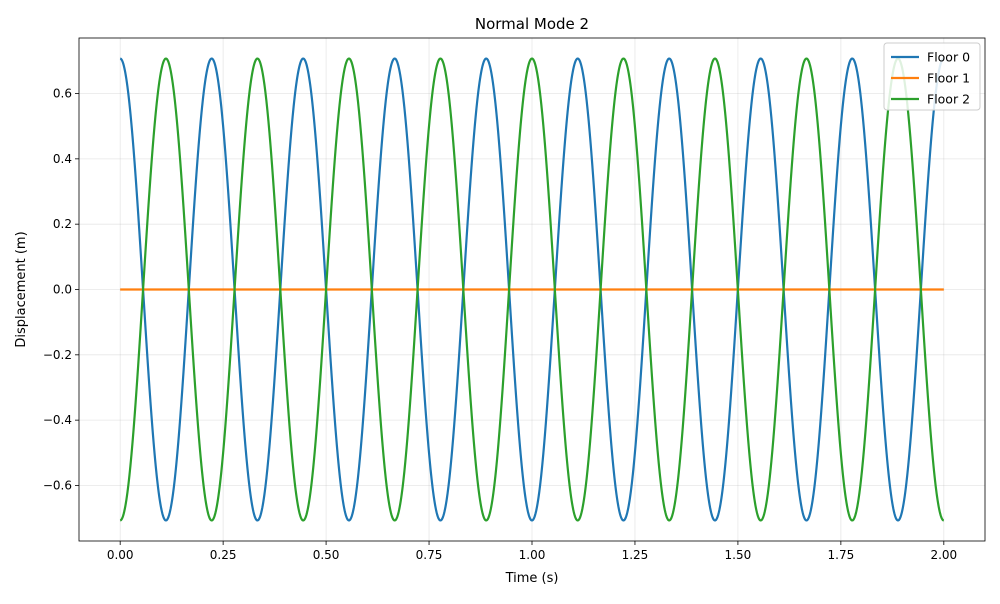  What do you see at coordinates (326, 555) in the screenshot?
I see `x-tick-label: 0.50` at bounding box center [326, 555].